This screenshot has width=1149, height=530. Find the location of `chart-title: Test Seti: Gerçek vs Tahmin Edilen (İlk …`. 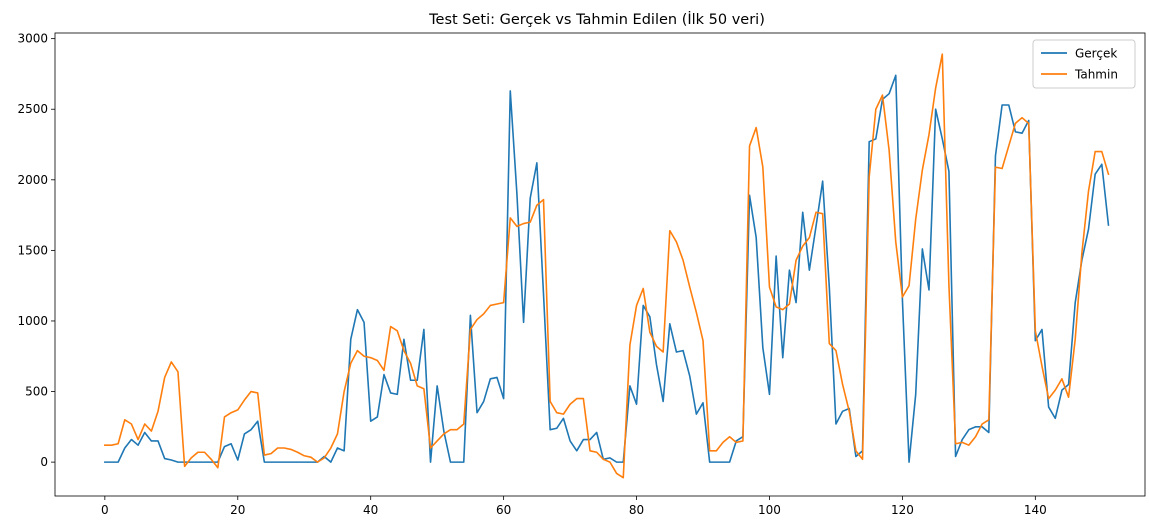

chart-title: Test Seti: Gerçek vs Tahmin Edilen (İlk … is located at coordinates (596, 19).